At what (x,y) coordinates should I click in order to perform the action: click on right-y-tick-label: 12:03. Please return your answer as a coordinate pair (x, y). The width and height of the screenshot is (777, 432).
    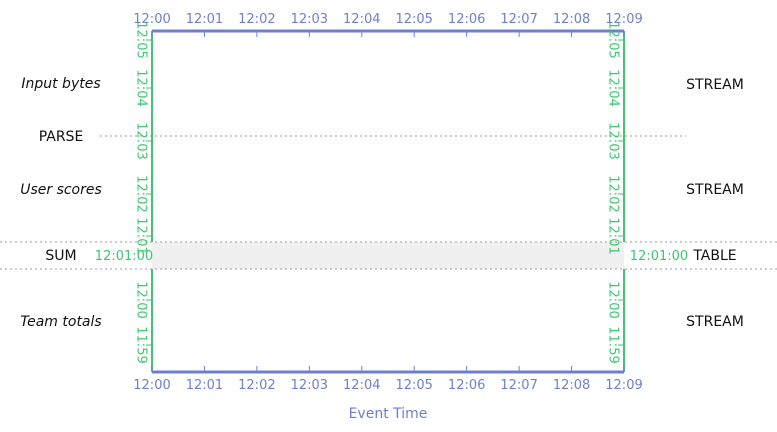
    Looking at the image, I should click on (613, 140).